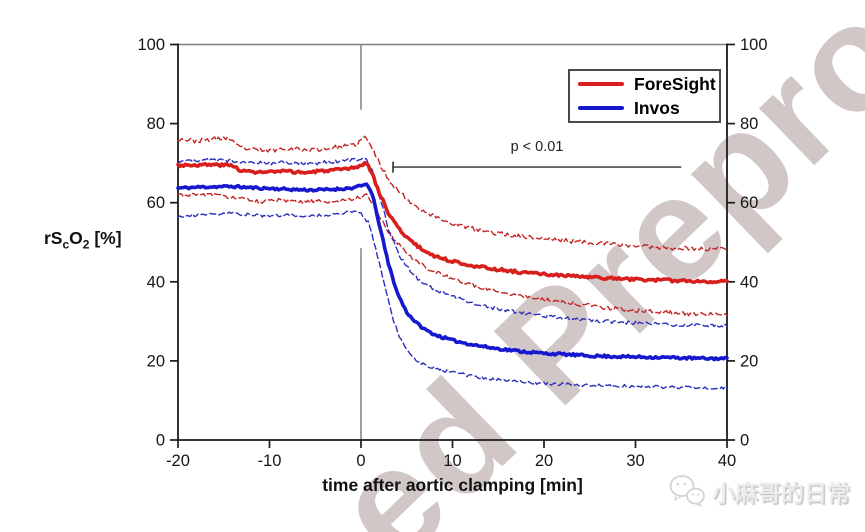 The width and height of the screenshot is (865, 532). Describe the element at coordinates (452, 254) in the screenshot. I see `series-foresight-lower-ci` at that location.